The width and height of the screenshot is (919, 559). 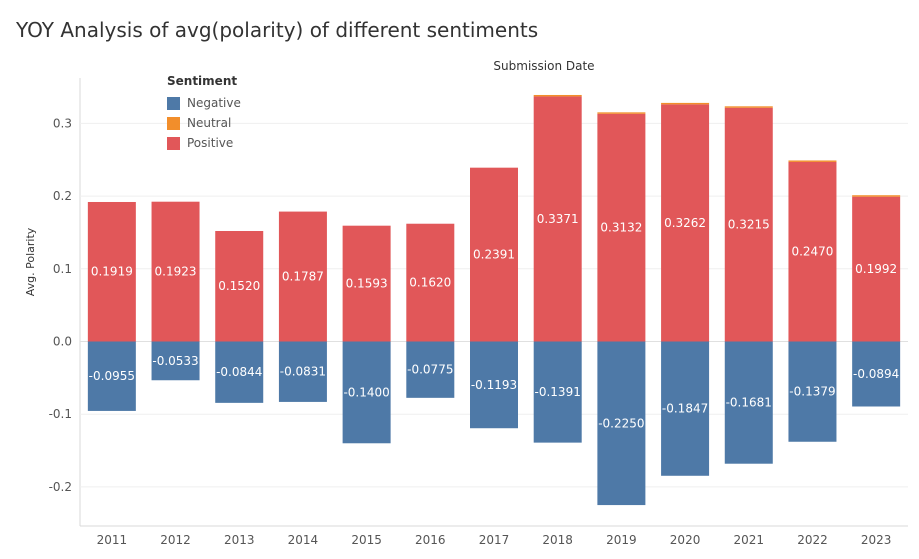 What do you see at coordinates (543, 66) in the screenshot?
I see `column-header: Submission Date` at bounding box center [543, 66].